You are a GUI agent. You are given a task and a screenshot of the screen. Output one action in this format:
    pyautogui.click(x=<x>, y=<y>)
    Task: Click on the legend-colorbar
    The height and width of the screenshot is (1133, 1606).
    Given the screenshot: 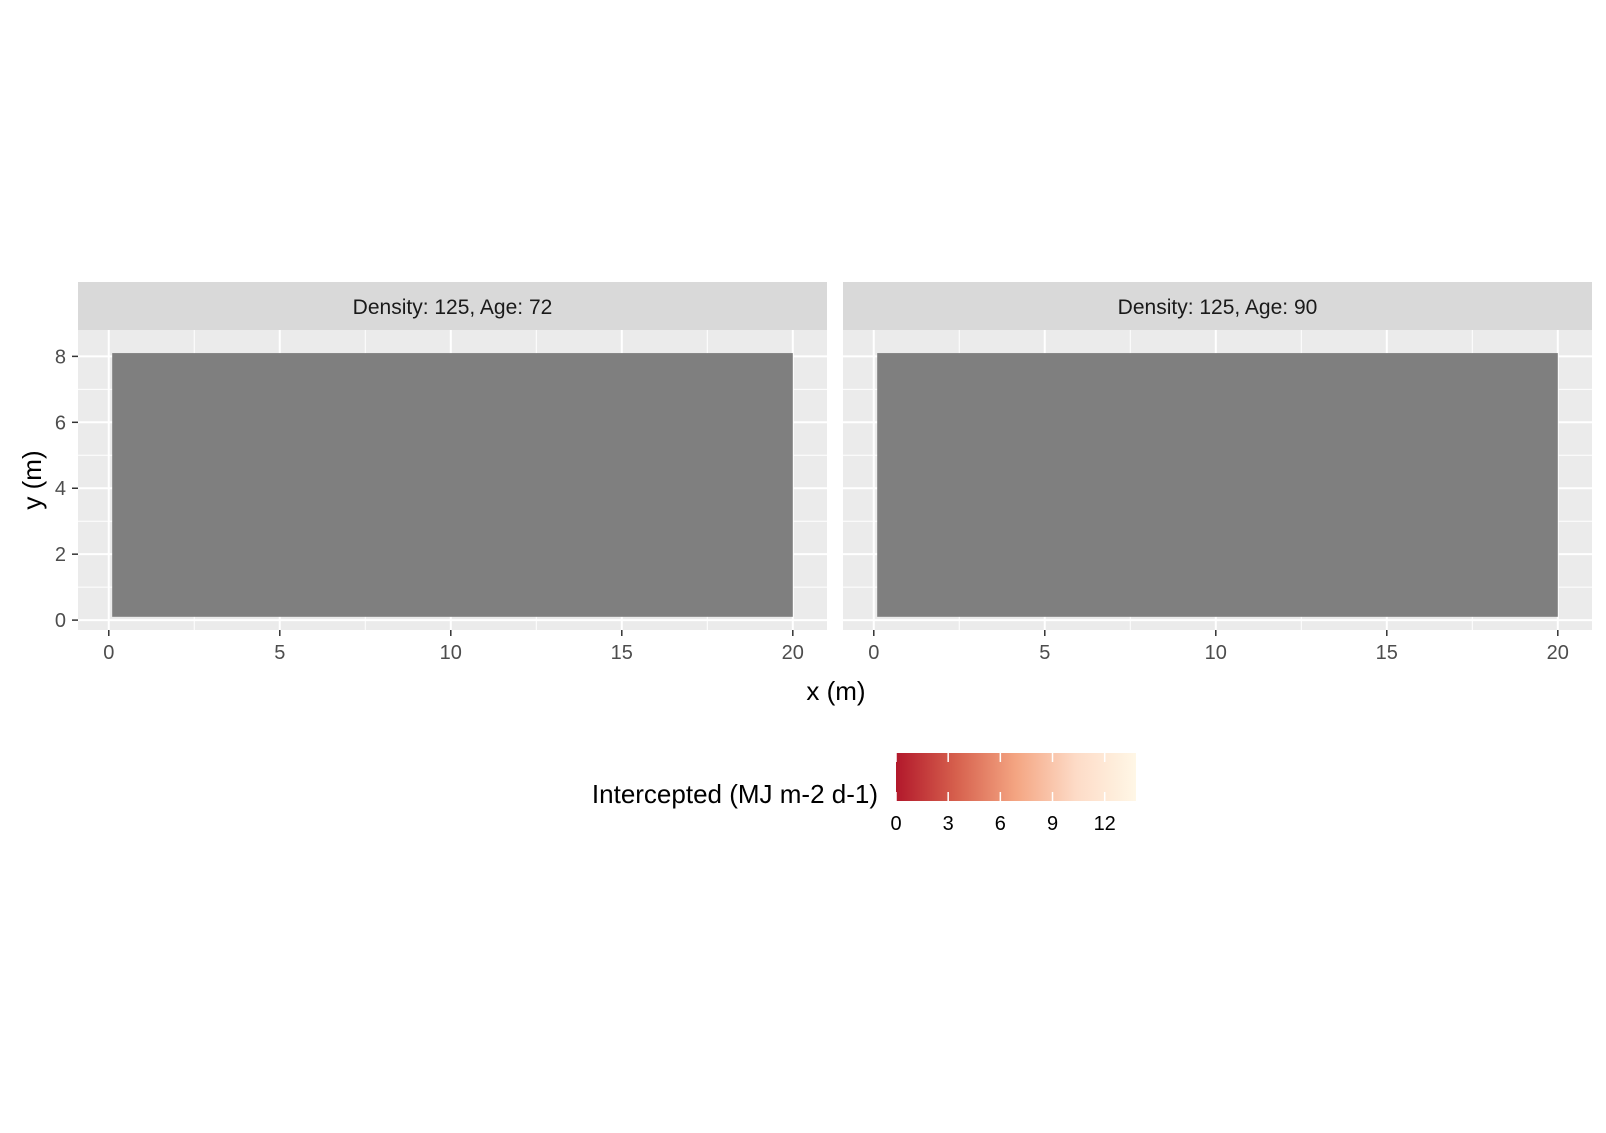 What is the action you would take?
    pyautogui.click(x=1016, y=777)
    